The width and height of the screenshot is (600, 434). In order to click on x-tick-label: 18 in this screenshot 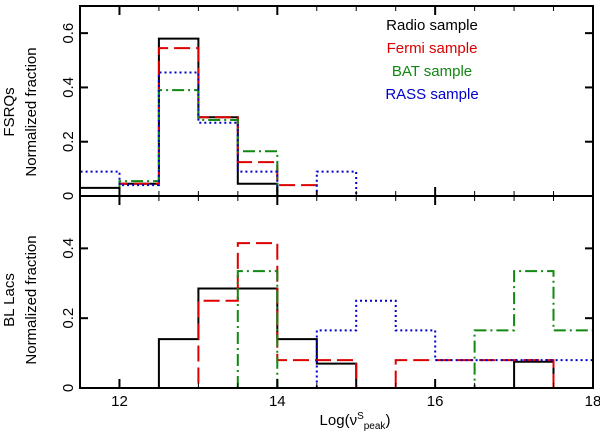, I will do `click(592, 401)`.